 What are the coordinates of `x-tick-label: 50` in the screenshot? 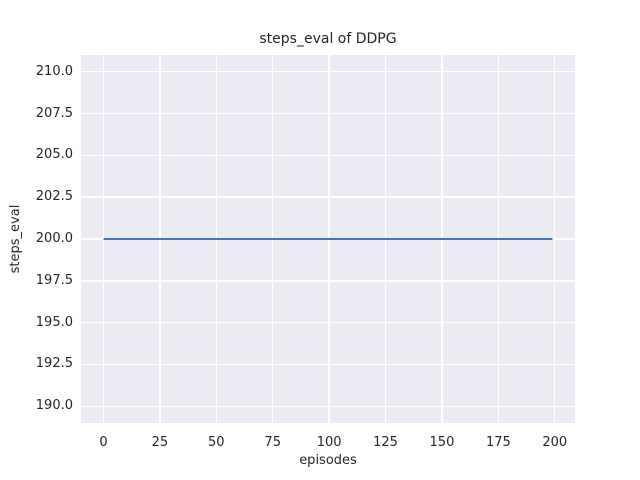 It's located at (216, 442).